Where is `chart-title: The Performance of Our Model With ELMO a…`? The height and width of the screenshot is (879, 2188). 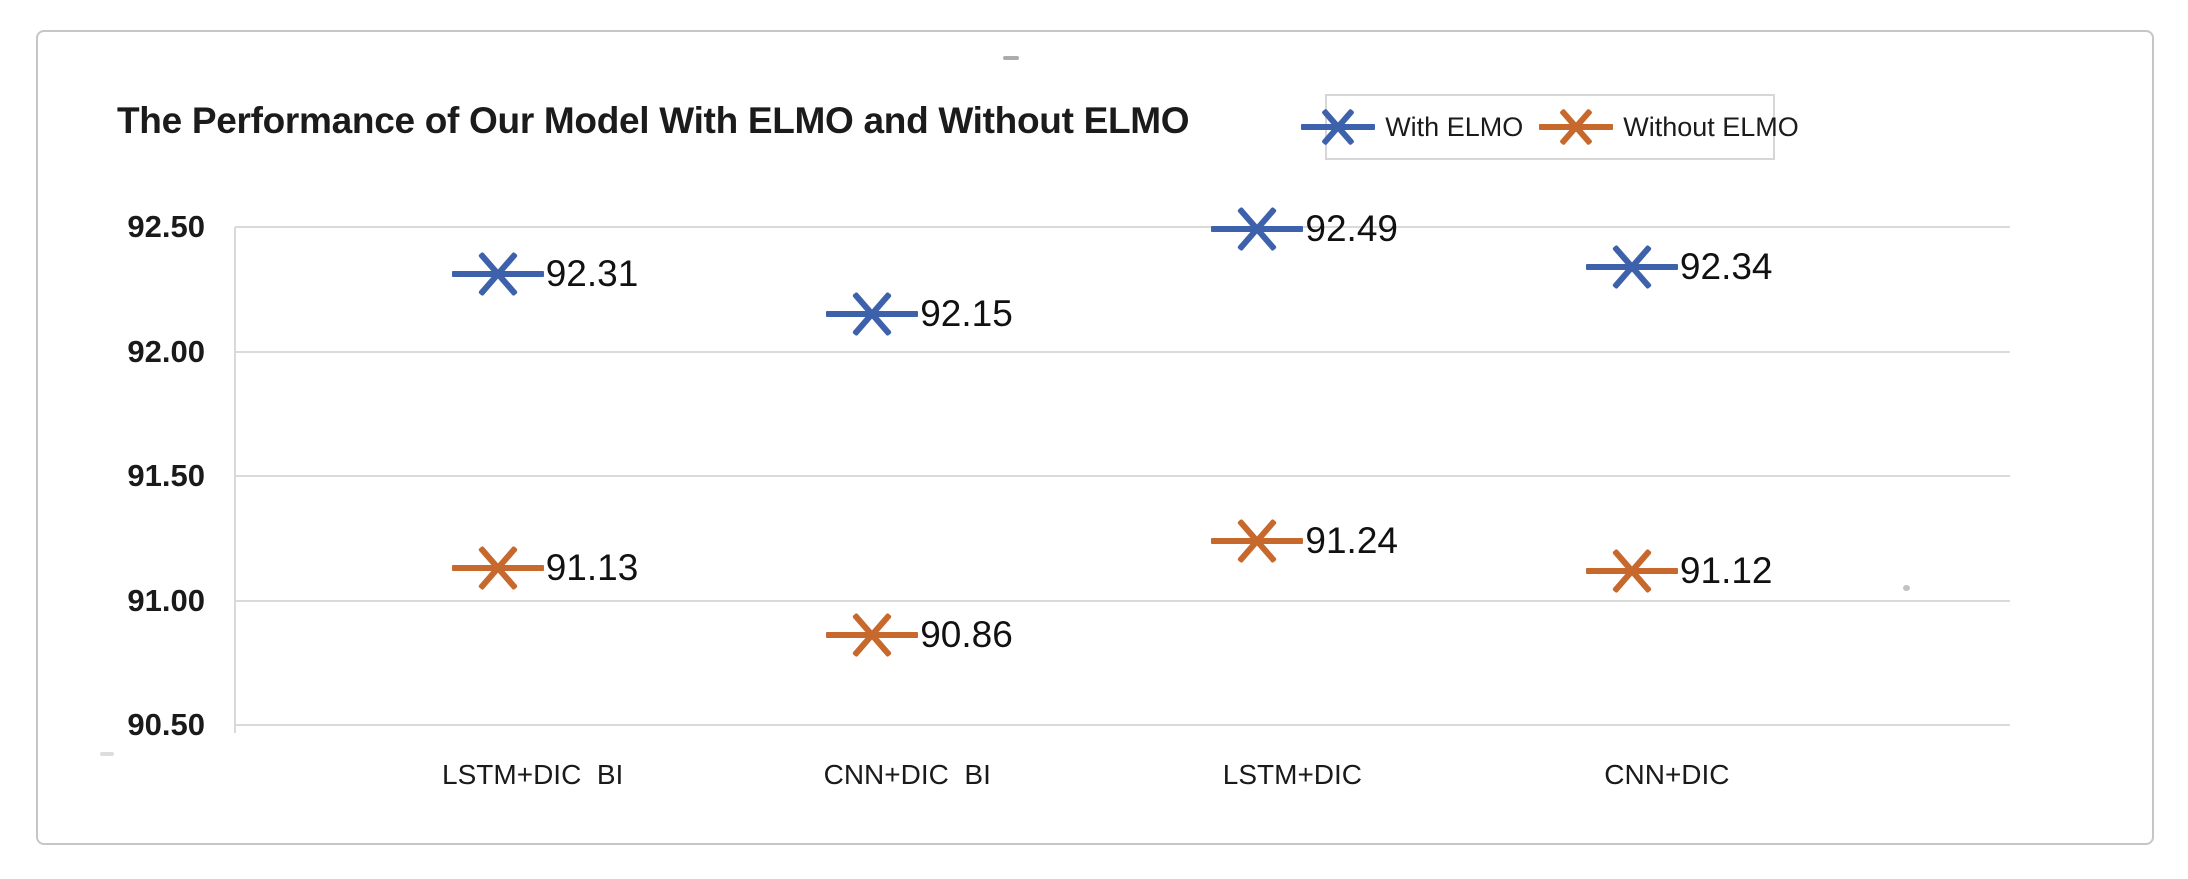 chart-title: The Performance of Our Model With ELMO a… is located at coordinates (653, 120).